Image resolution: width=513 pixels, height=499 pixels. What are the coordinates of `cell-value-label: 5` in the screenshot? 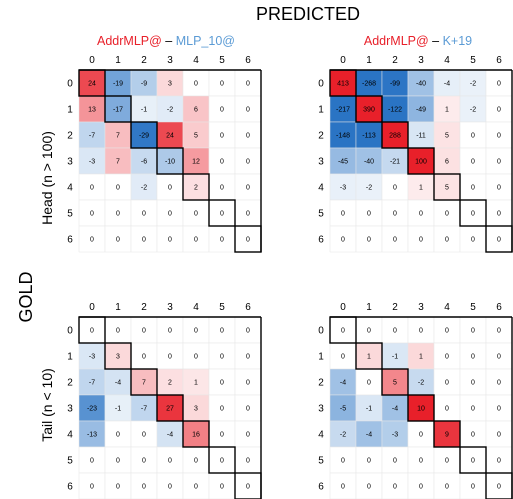 It's located at (447, 136).